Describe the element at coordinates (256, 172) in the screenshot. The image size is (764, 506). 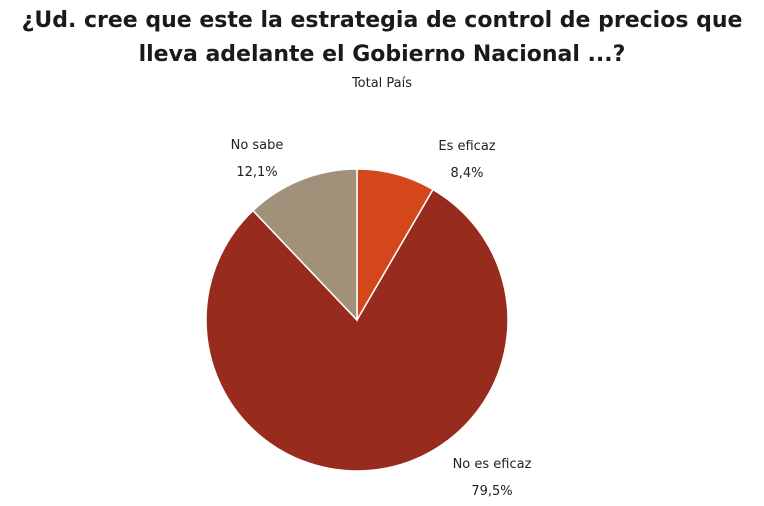
I see `slice-value-no-sabe: 12,1%` at that location.